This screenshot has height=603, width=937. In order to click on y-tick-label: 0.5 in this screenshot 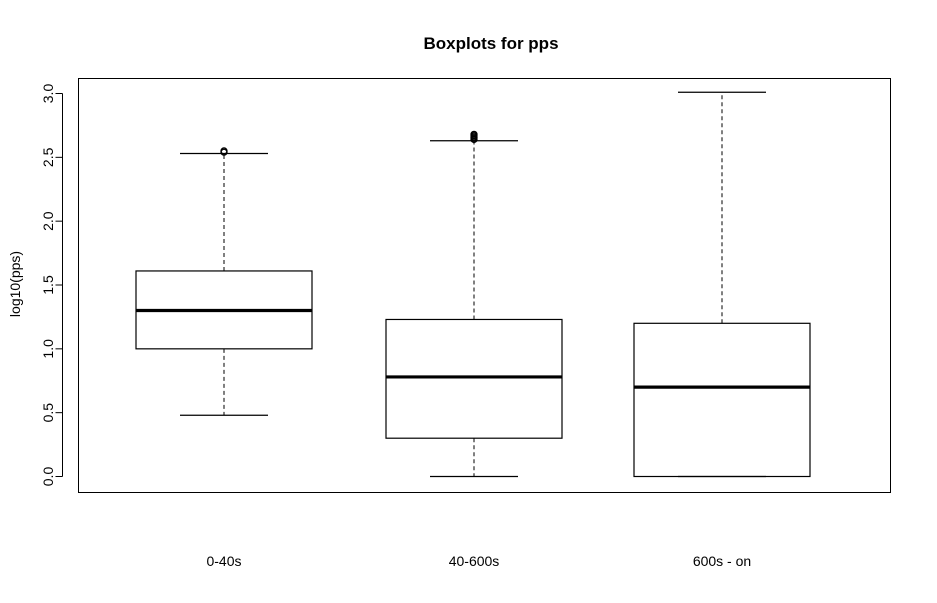, I will do `click(48, 413)`.